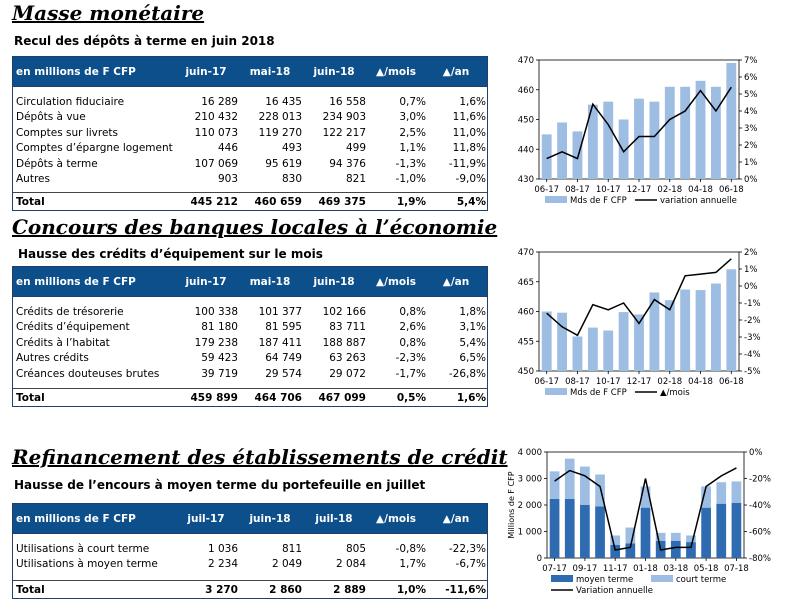 This screenshot has height=610, width=787. What do you see at coordinates (530, 533) in the screenshot?
I see `left-axis-tick-label: 1 000` at bounding box center [530, 533].